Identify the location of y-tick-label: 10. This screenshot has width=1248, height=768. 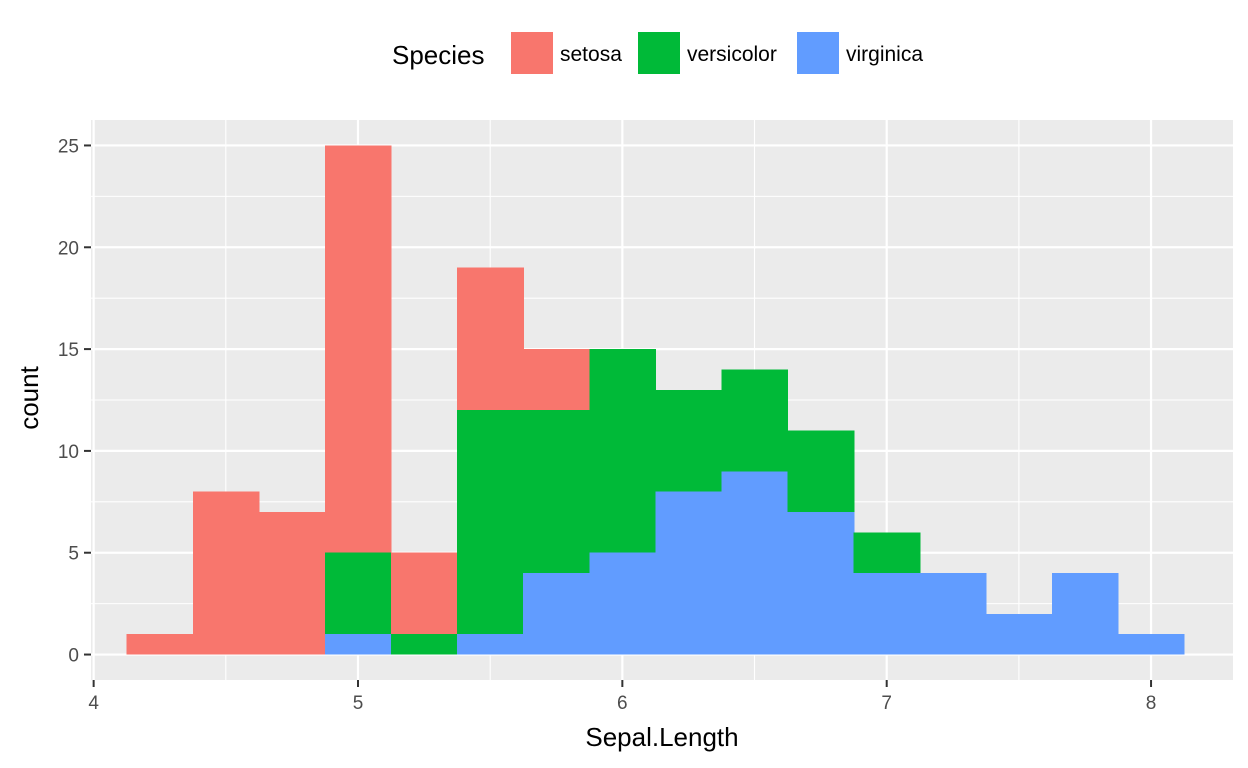
(68, 452).